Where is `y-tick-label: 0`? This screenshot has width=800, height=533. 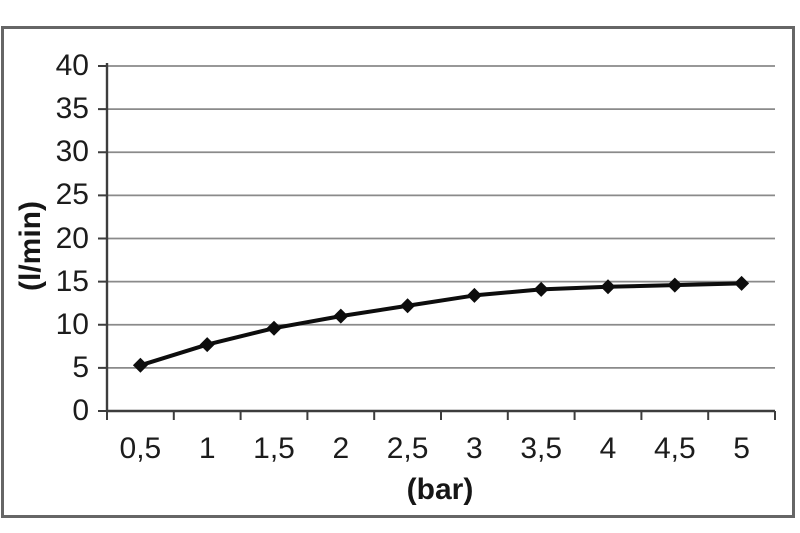 y-tick-label: 0 is located at coordinates (80, 410).